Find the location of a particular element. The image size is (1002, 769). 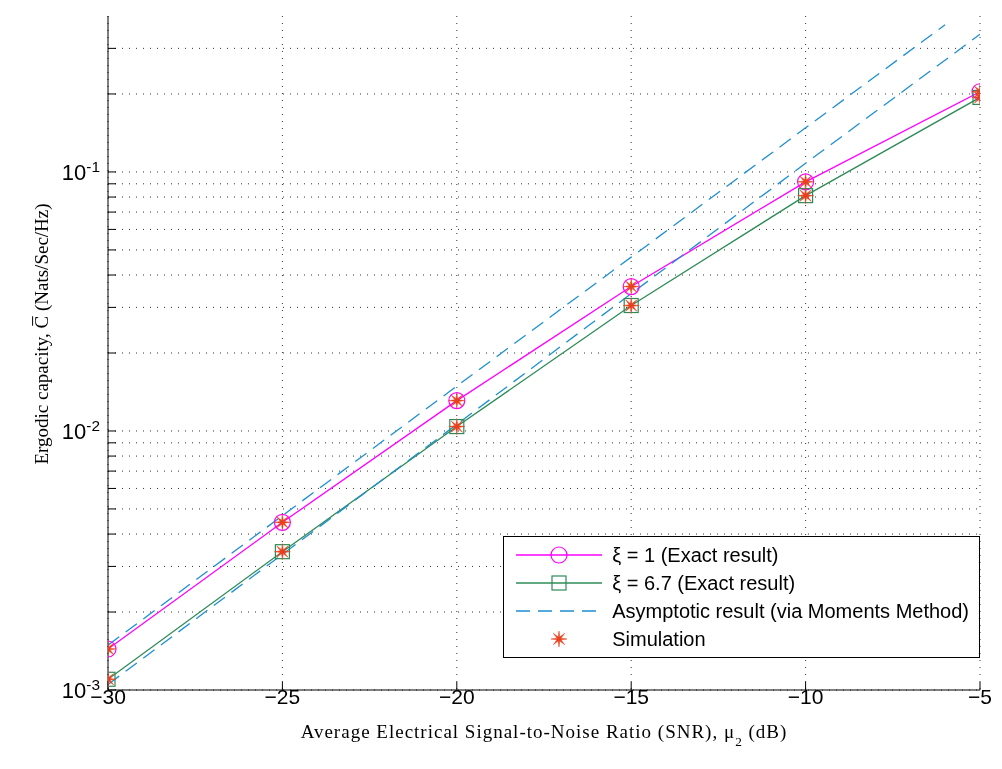

legend-label: Asymptotic result (via Moments Method) is located at coordinates (790, 611).